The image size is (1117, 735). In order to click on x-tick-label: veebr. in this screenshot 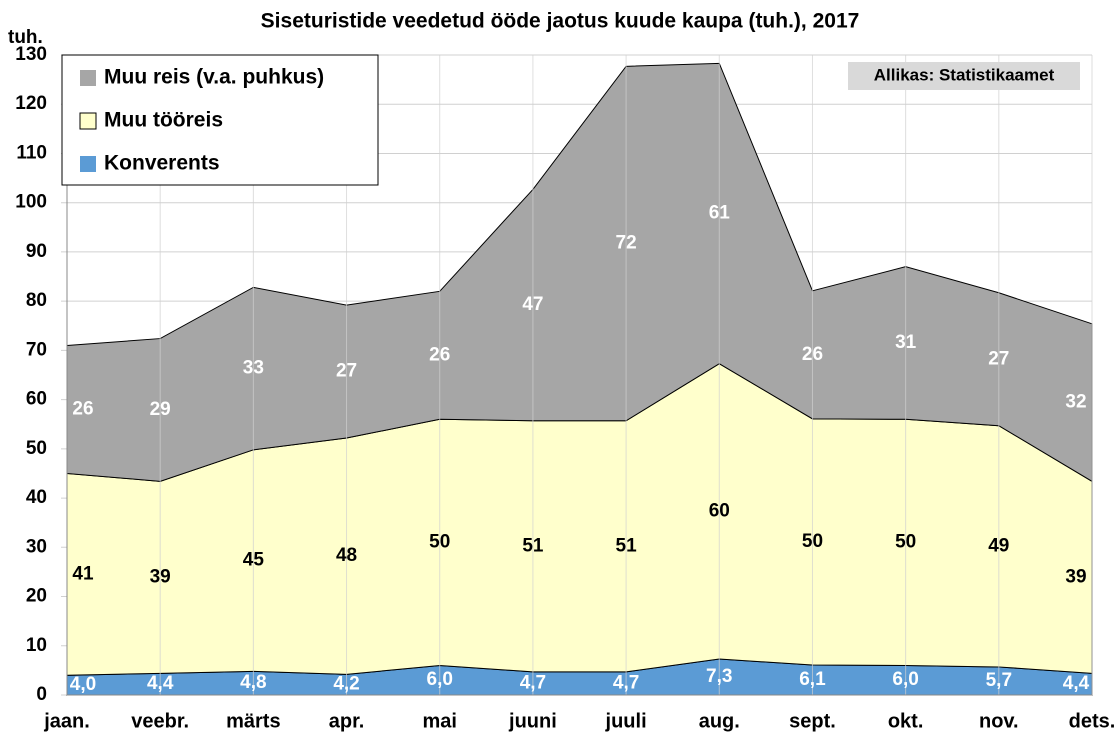, I will do `click(160, 721)`.